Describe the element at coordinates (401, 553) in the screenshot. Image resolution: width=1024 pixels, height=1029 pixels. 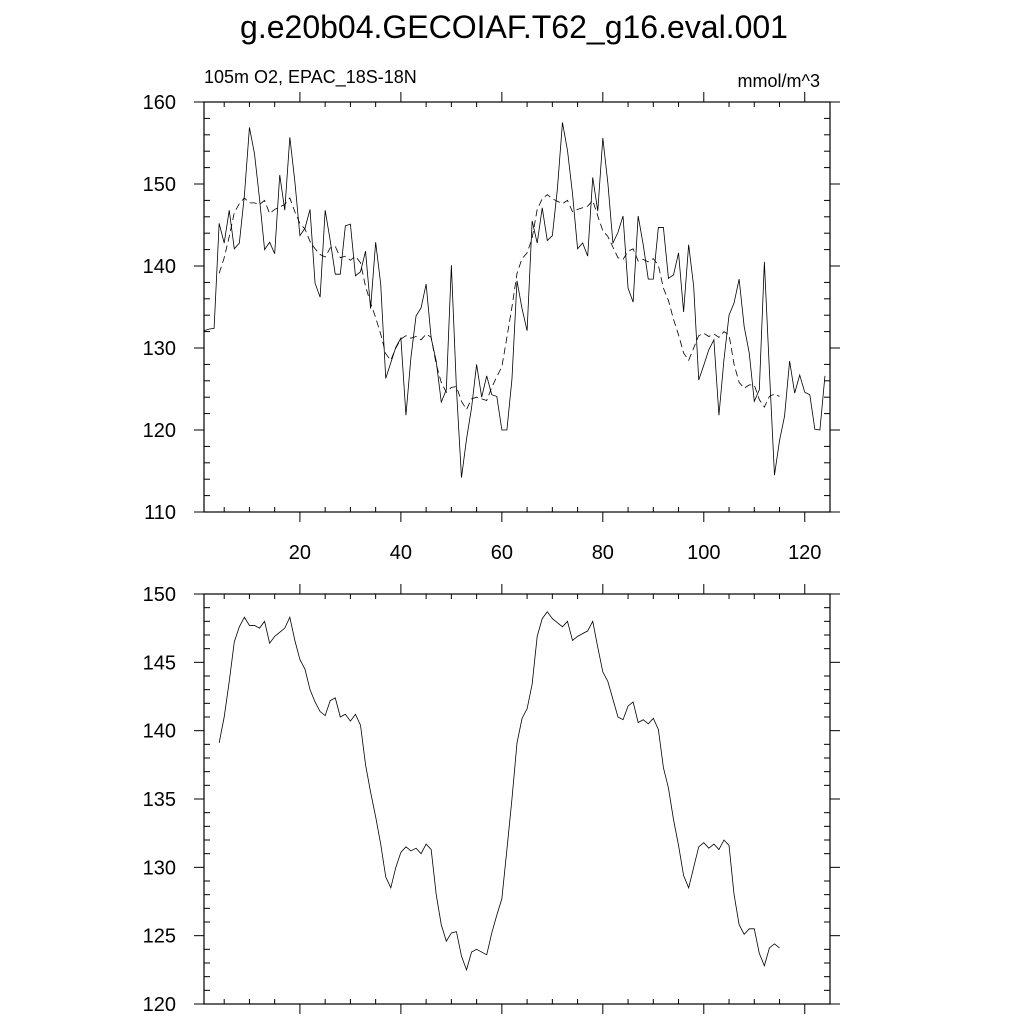
I see `top-x-tick-label: 40` at that location.